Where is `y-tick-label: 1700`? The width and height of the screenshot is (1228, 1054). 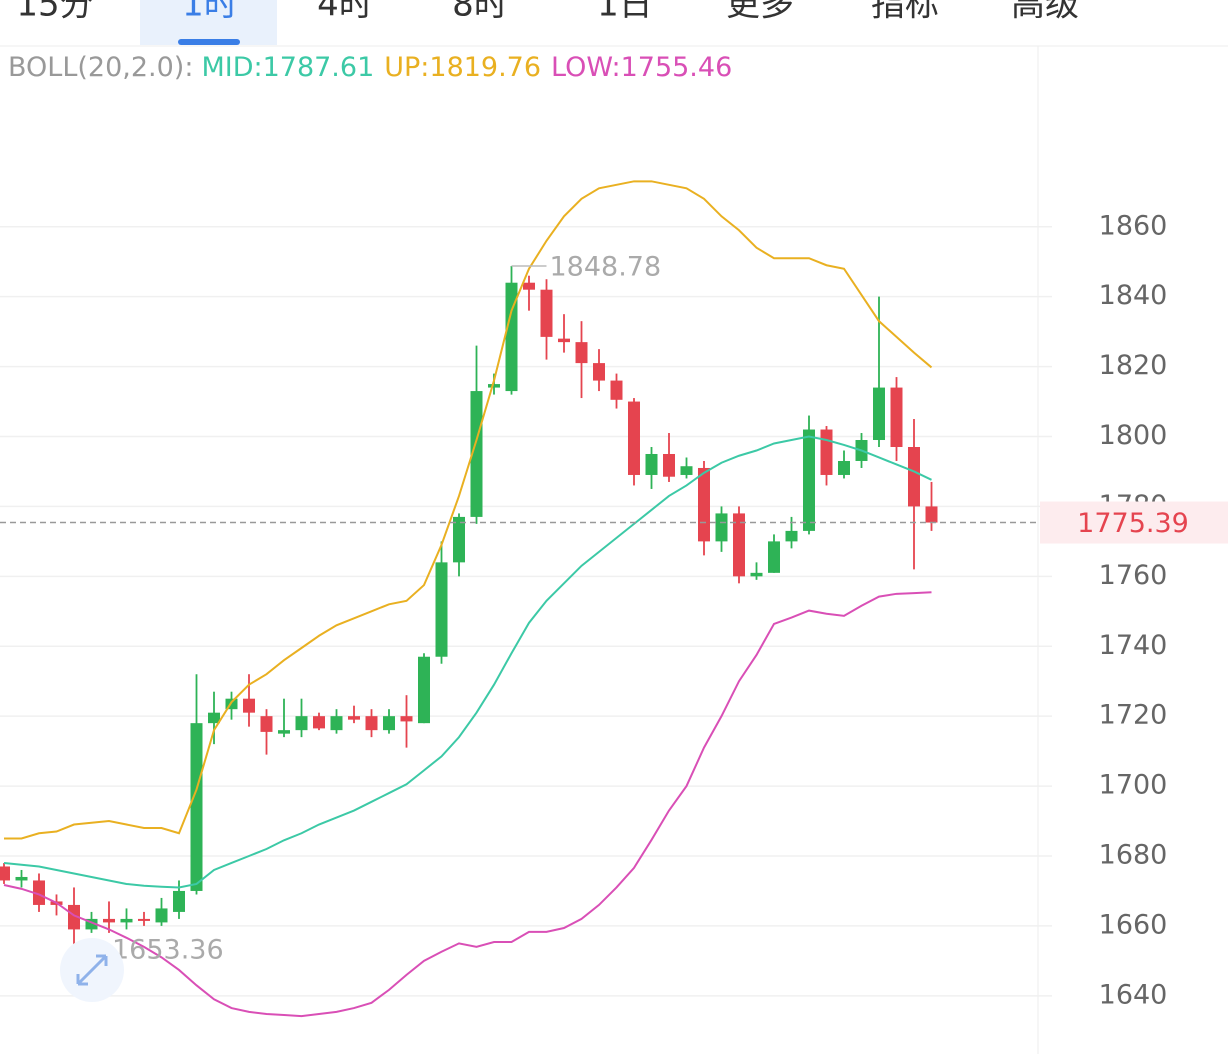
y-tick-label: 1700 is located at coordinates (1133, 785).